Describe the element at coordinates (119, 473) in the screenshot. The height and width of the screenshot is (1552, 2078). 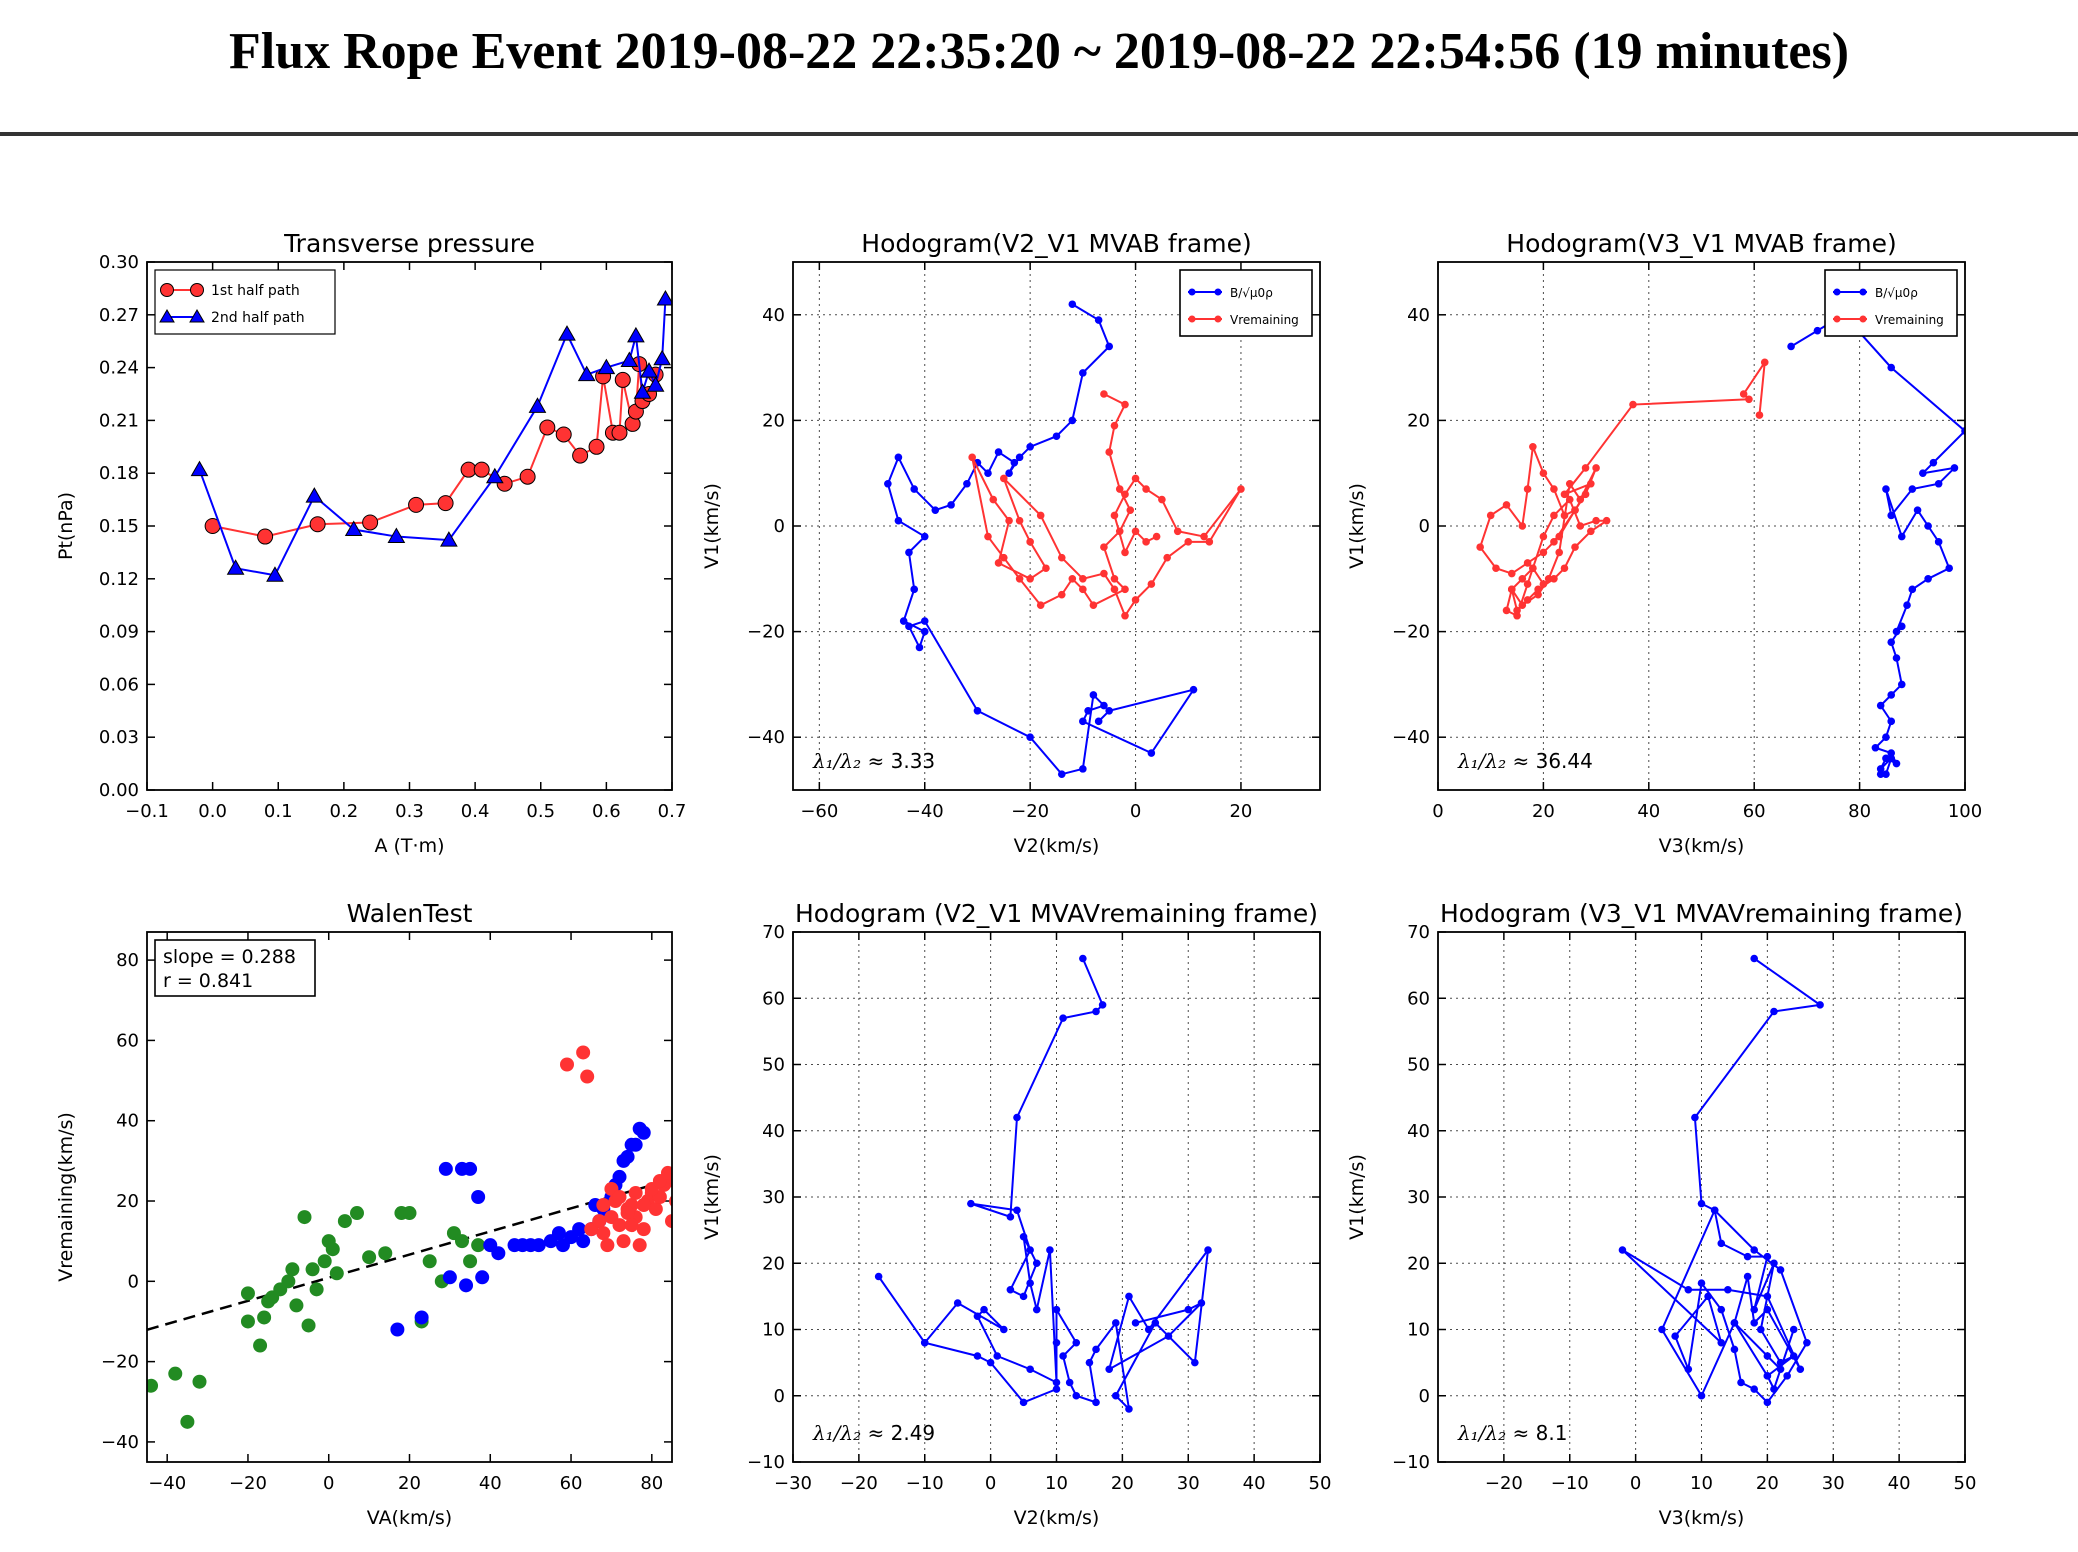
I see `y-tick-label: 0.18` at that location.